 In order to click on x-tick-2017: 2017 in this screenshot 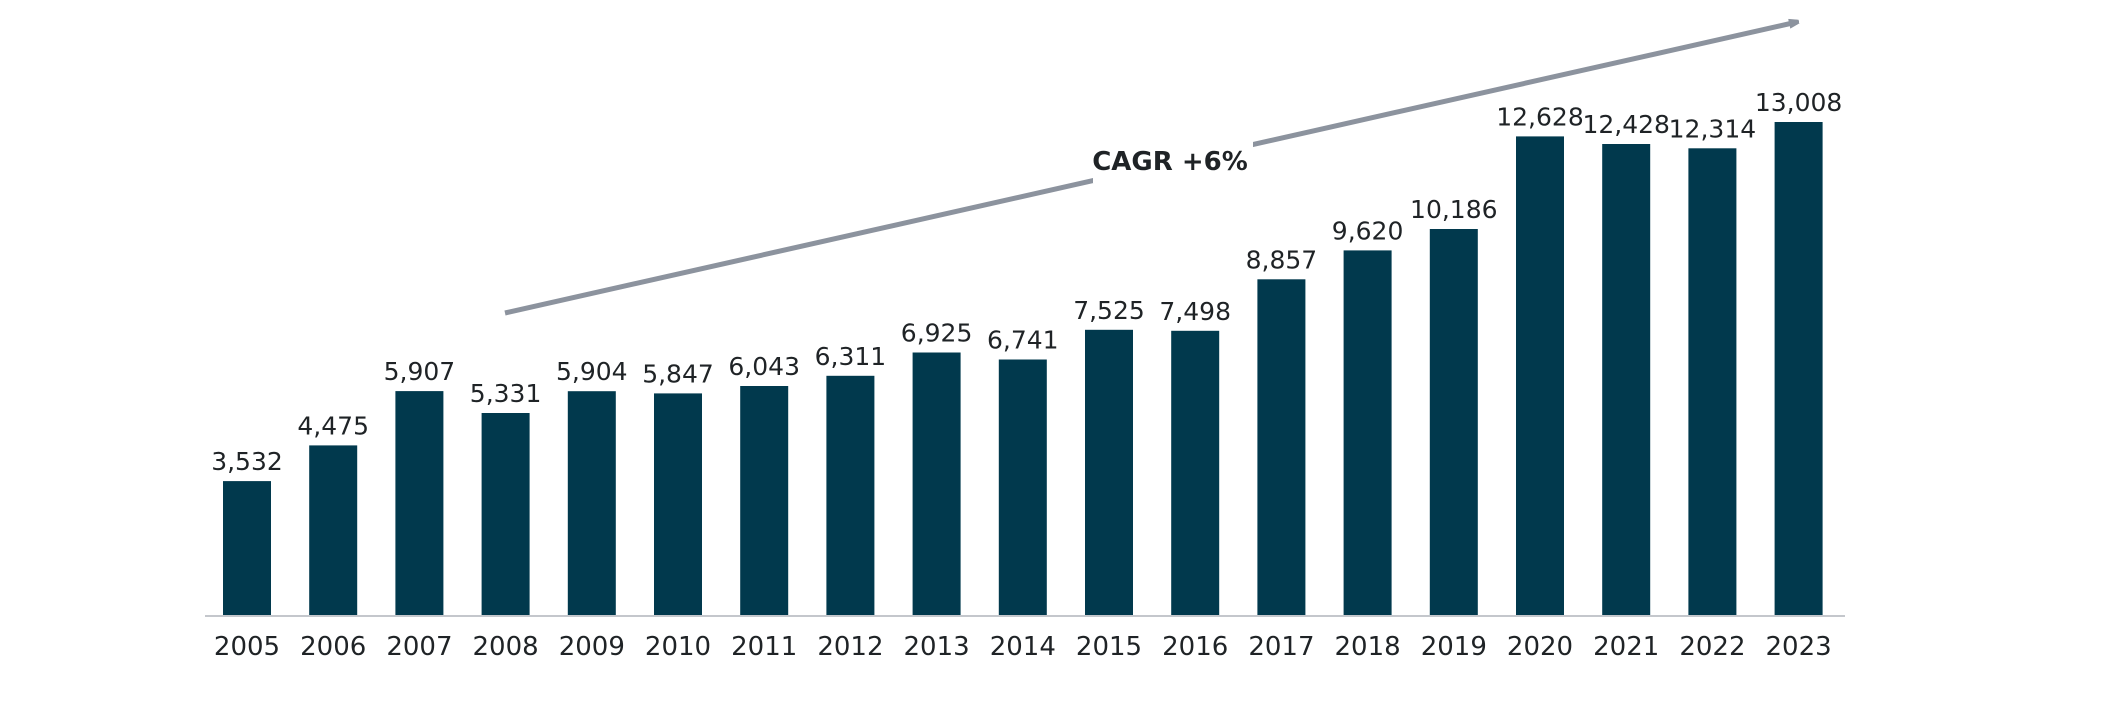, I will do `click(1281, 647)`.